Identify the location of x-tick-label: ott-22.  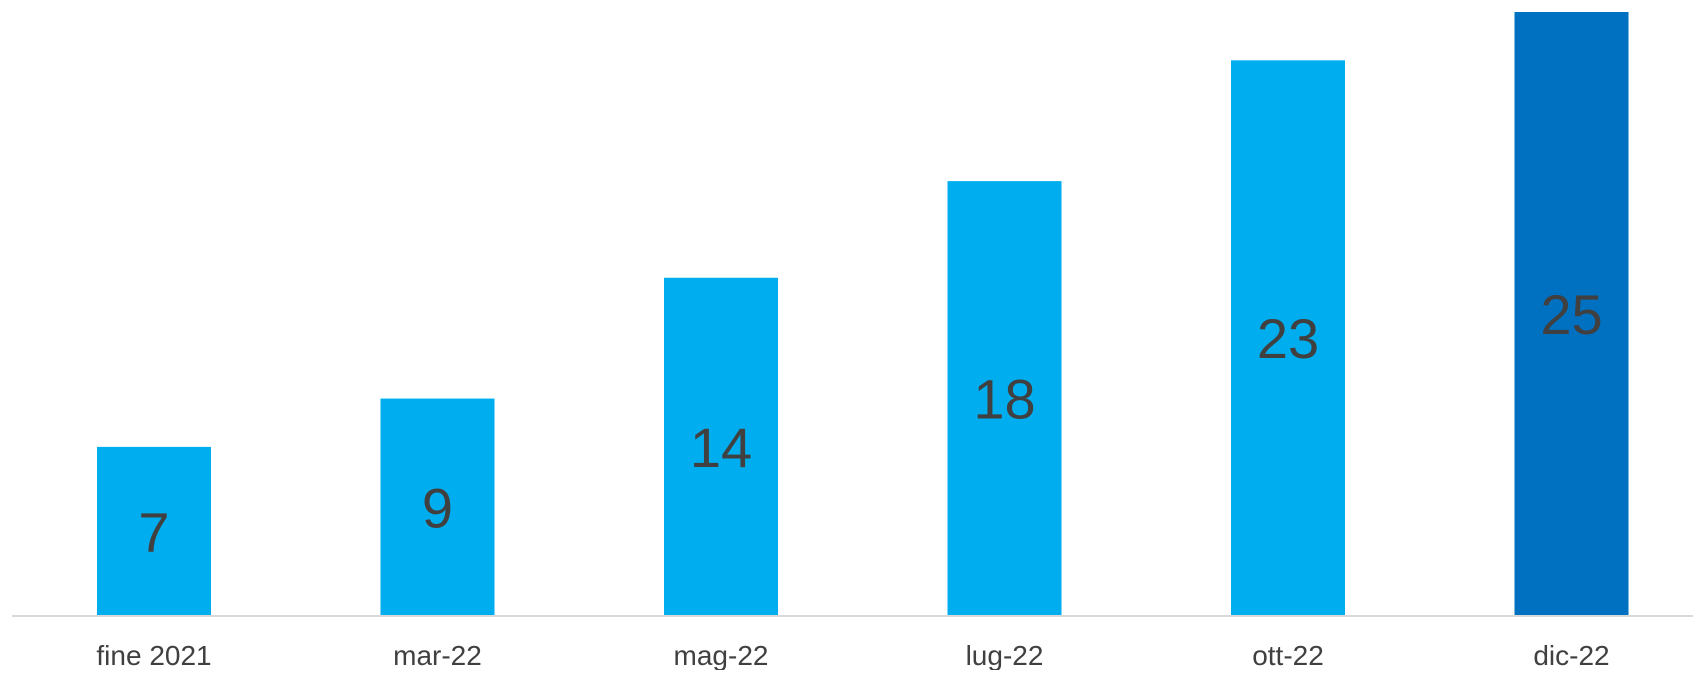
(1288, 655).